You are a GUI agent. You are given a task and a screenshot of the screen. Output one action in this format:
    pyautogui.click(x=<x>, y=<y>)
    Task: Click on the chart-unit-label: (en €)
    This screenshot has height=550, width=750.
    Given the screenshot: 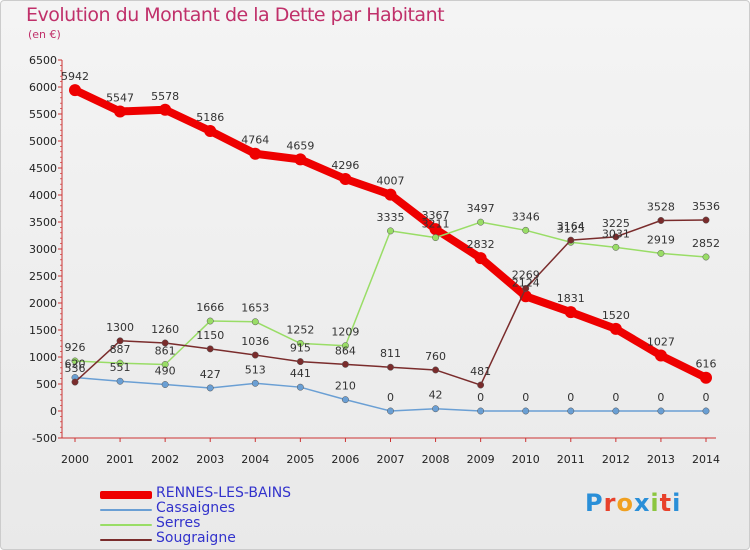 What is the action you would take?
    pyautogui.click(x=44, y=34)
    